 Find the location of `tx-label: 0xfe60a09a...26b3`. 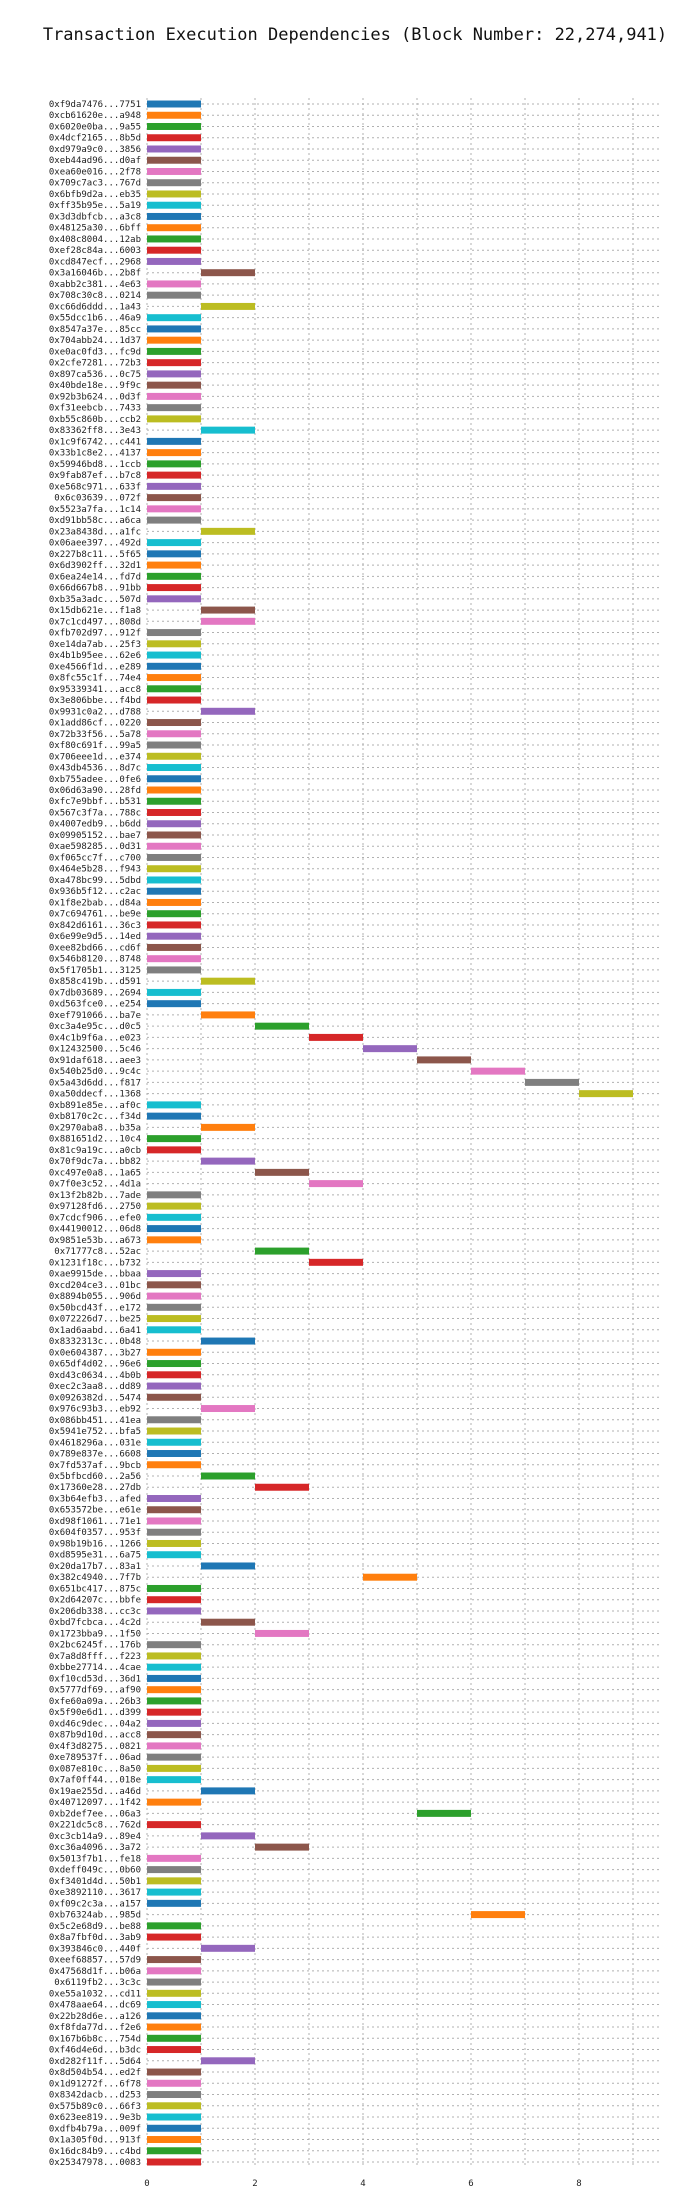

tx-label: 0xfe60a09a...26b3 is located at coordinates (95, 1702).